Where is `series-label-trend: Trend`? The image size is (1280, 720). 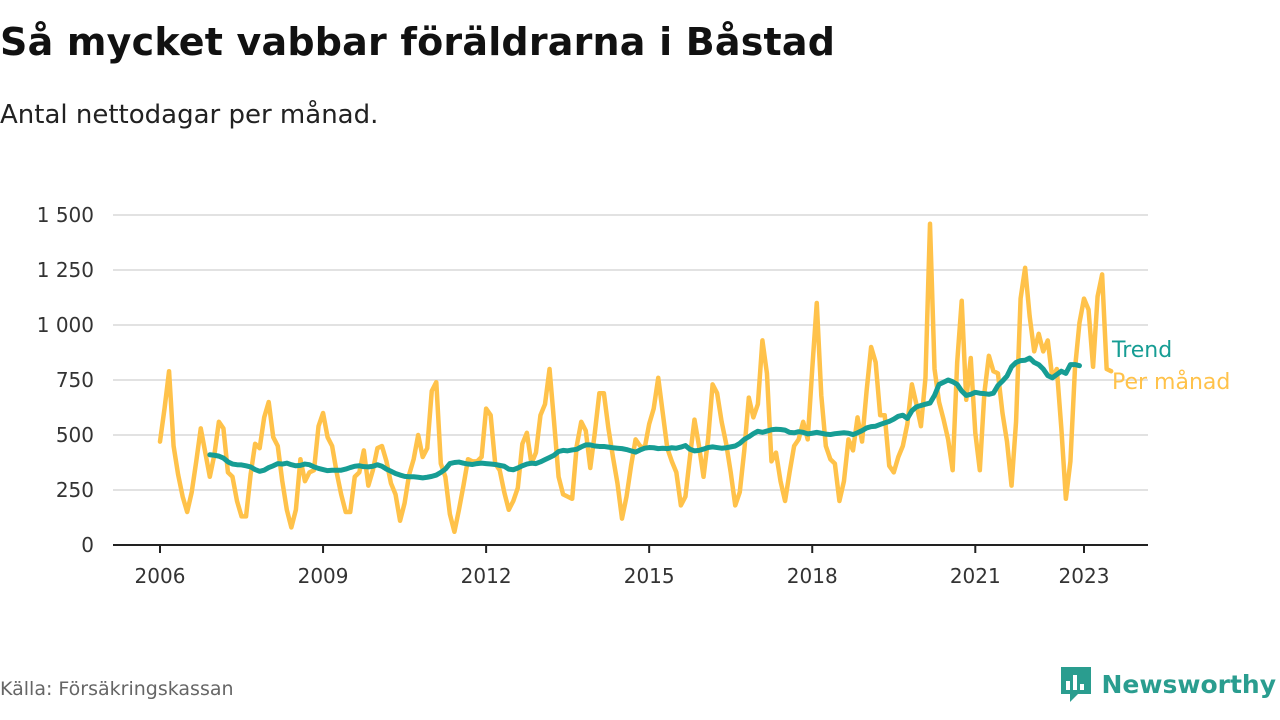 series-label-trend: Trend is located at coordinates (1141, 350).